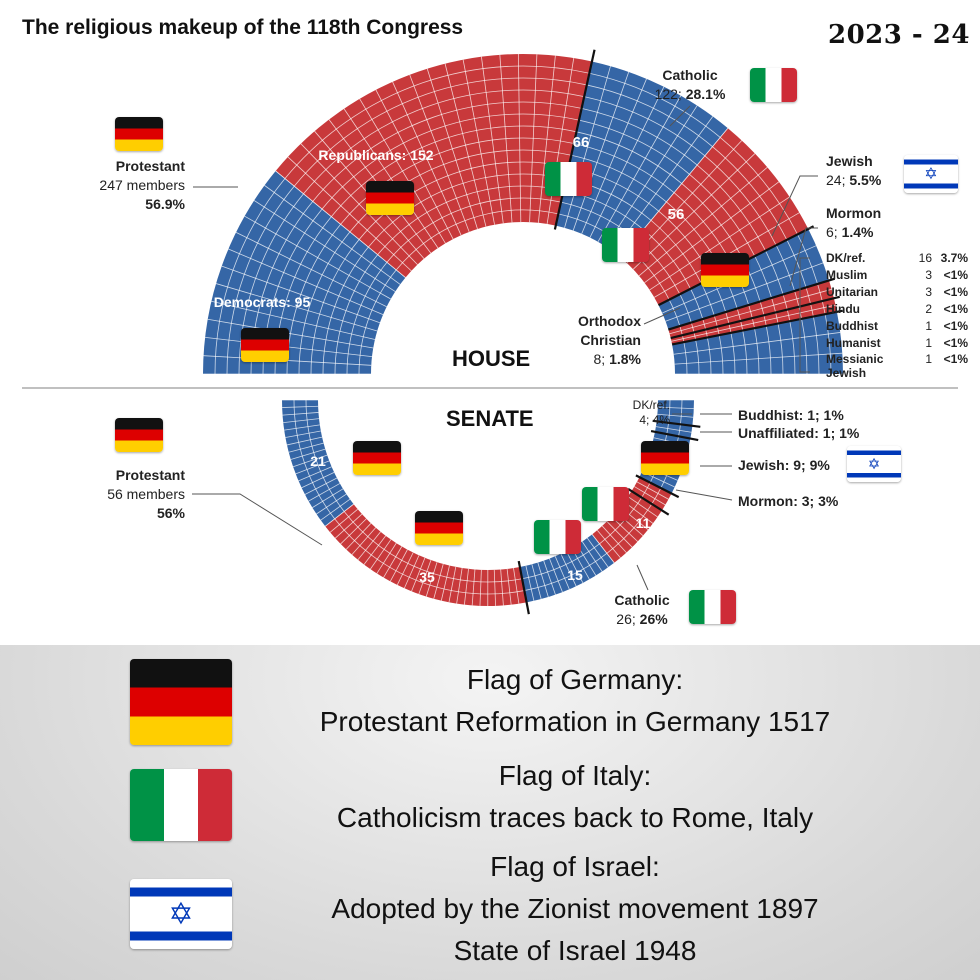 This screenshot has height=980, width=980. Describe the element at coordinates (523, 587) in the screenshot. I see `senate-religion-divider` at that location.